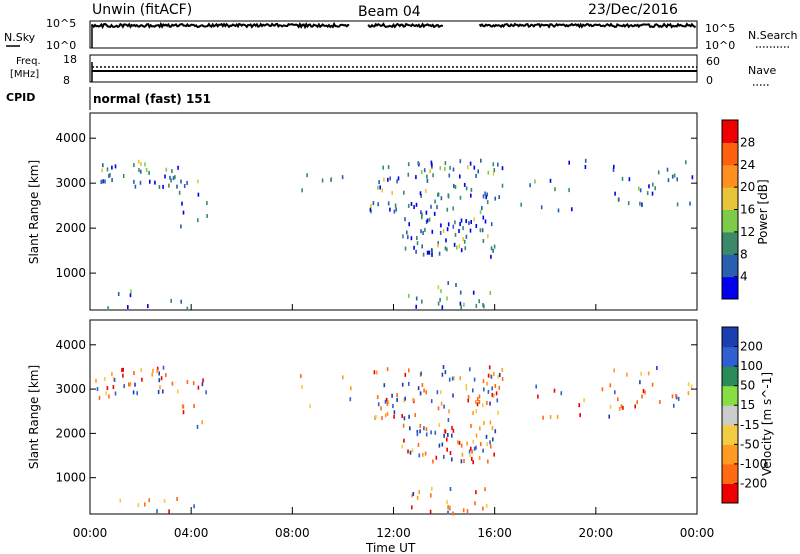 This screenshot has width=800, height=554. Describe the element at coordinates (34, 212) in the screenshot. I see `power-ylabel: Slant Range [km]` at that location.